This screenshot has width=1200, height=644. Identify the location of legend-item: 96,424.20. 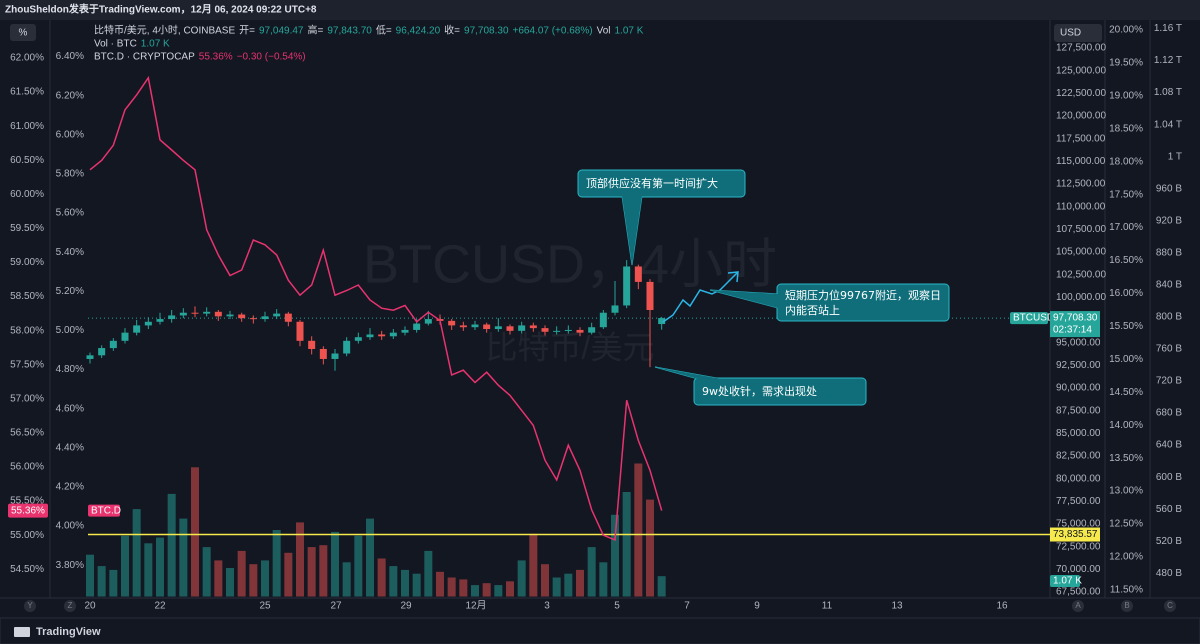
(418, 31).